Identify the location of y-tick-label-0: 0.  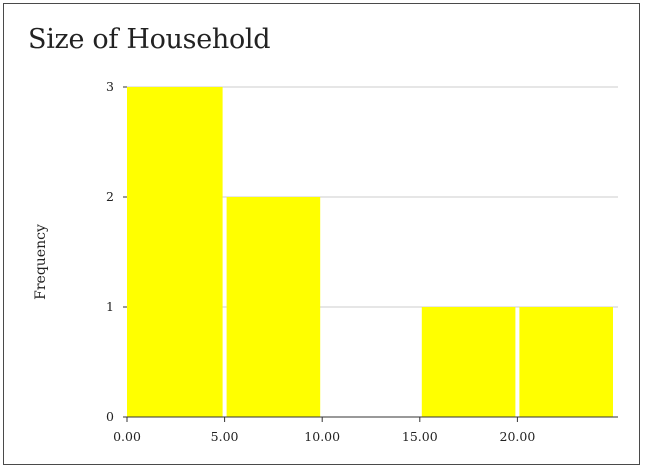
(110, 416).